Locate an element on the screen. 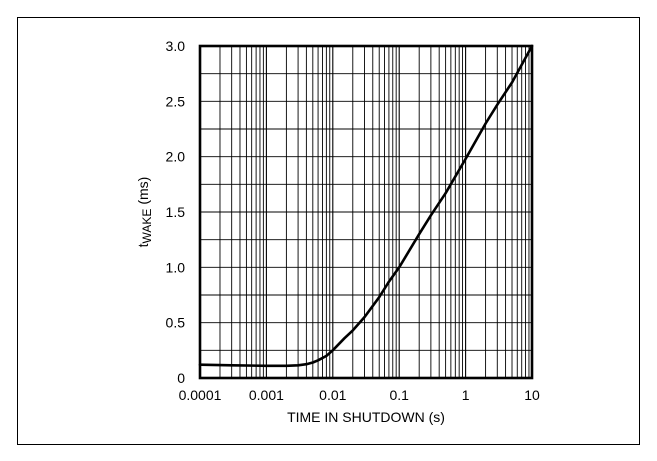  x-tick-label: 0.0001 is located at coordinates (200, 395).